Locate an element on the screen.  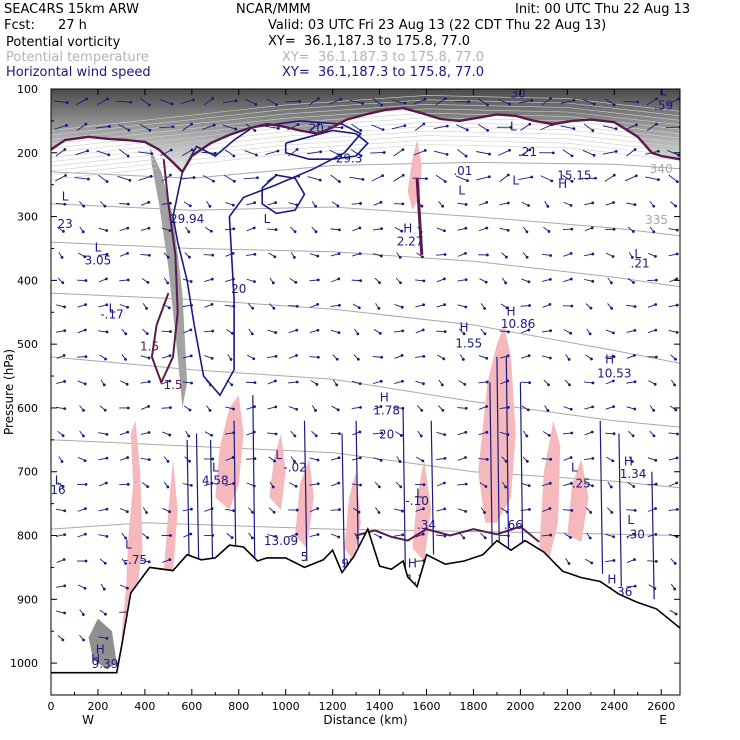
y-tick-label-3: 400 is located at coordinates (27, 280).